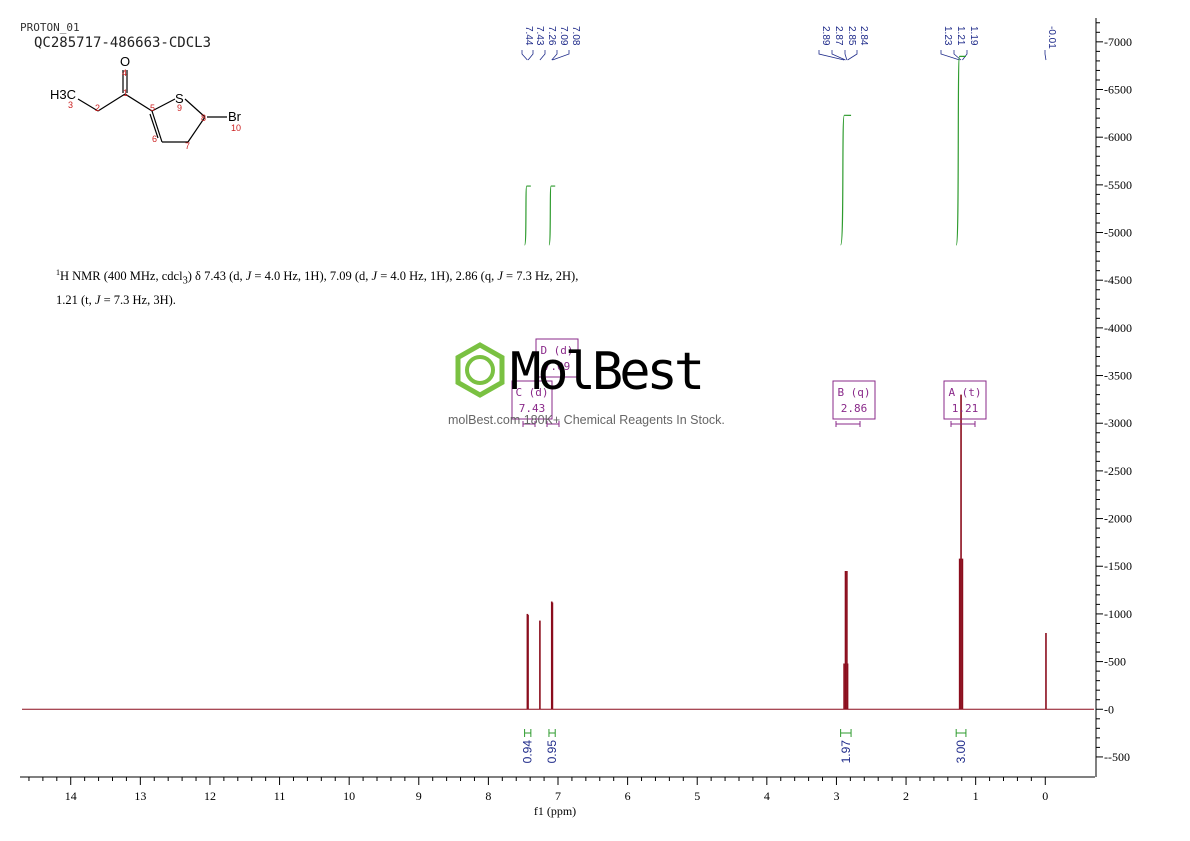 Image resolution: width=1190 pixels, height=841 pixels. Describe the element at coordinates (1118, 376) in the screenshot. I see `y-tick-label: -3500` at that location.